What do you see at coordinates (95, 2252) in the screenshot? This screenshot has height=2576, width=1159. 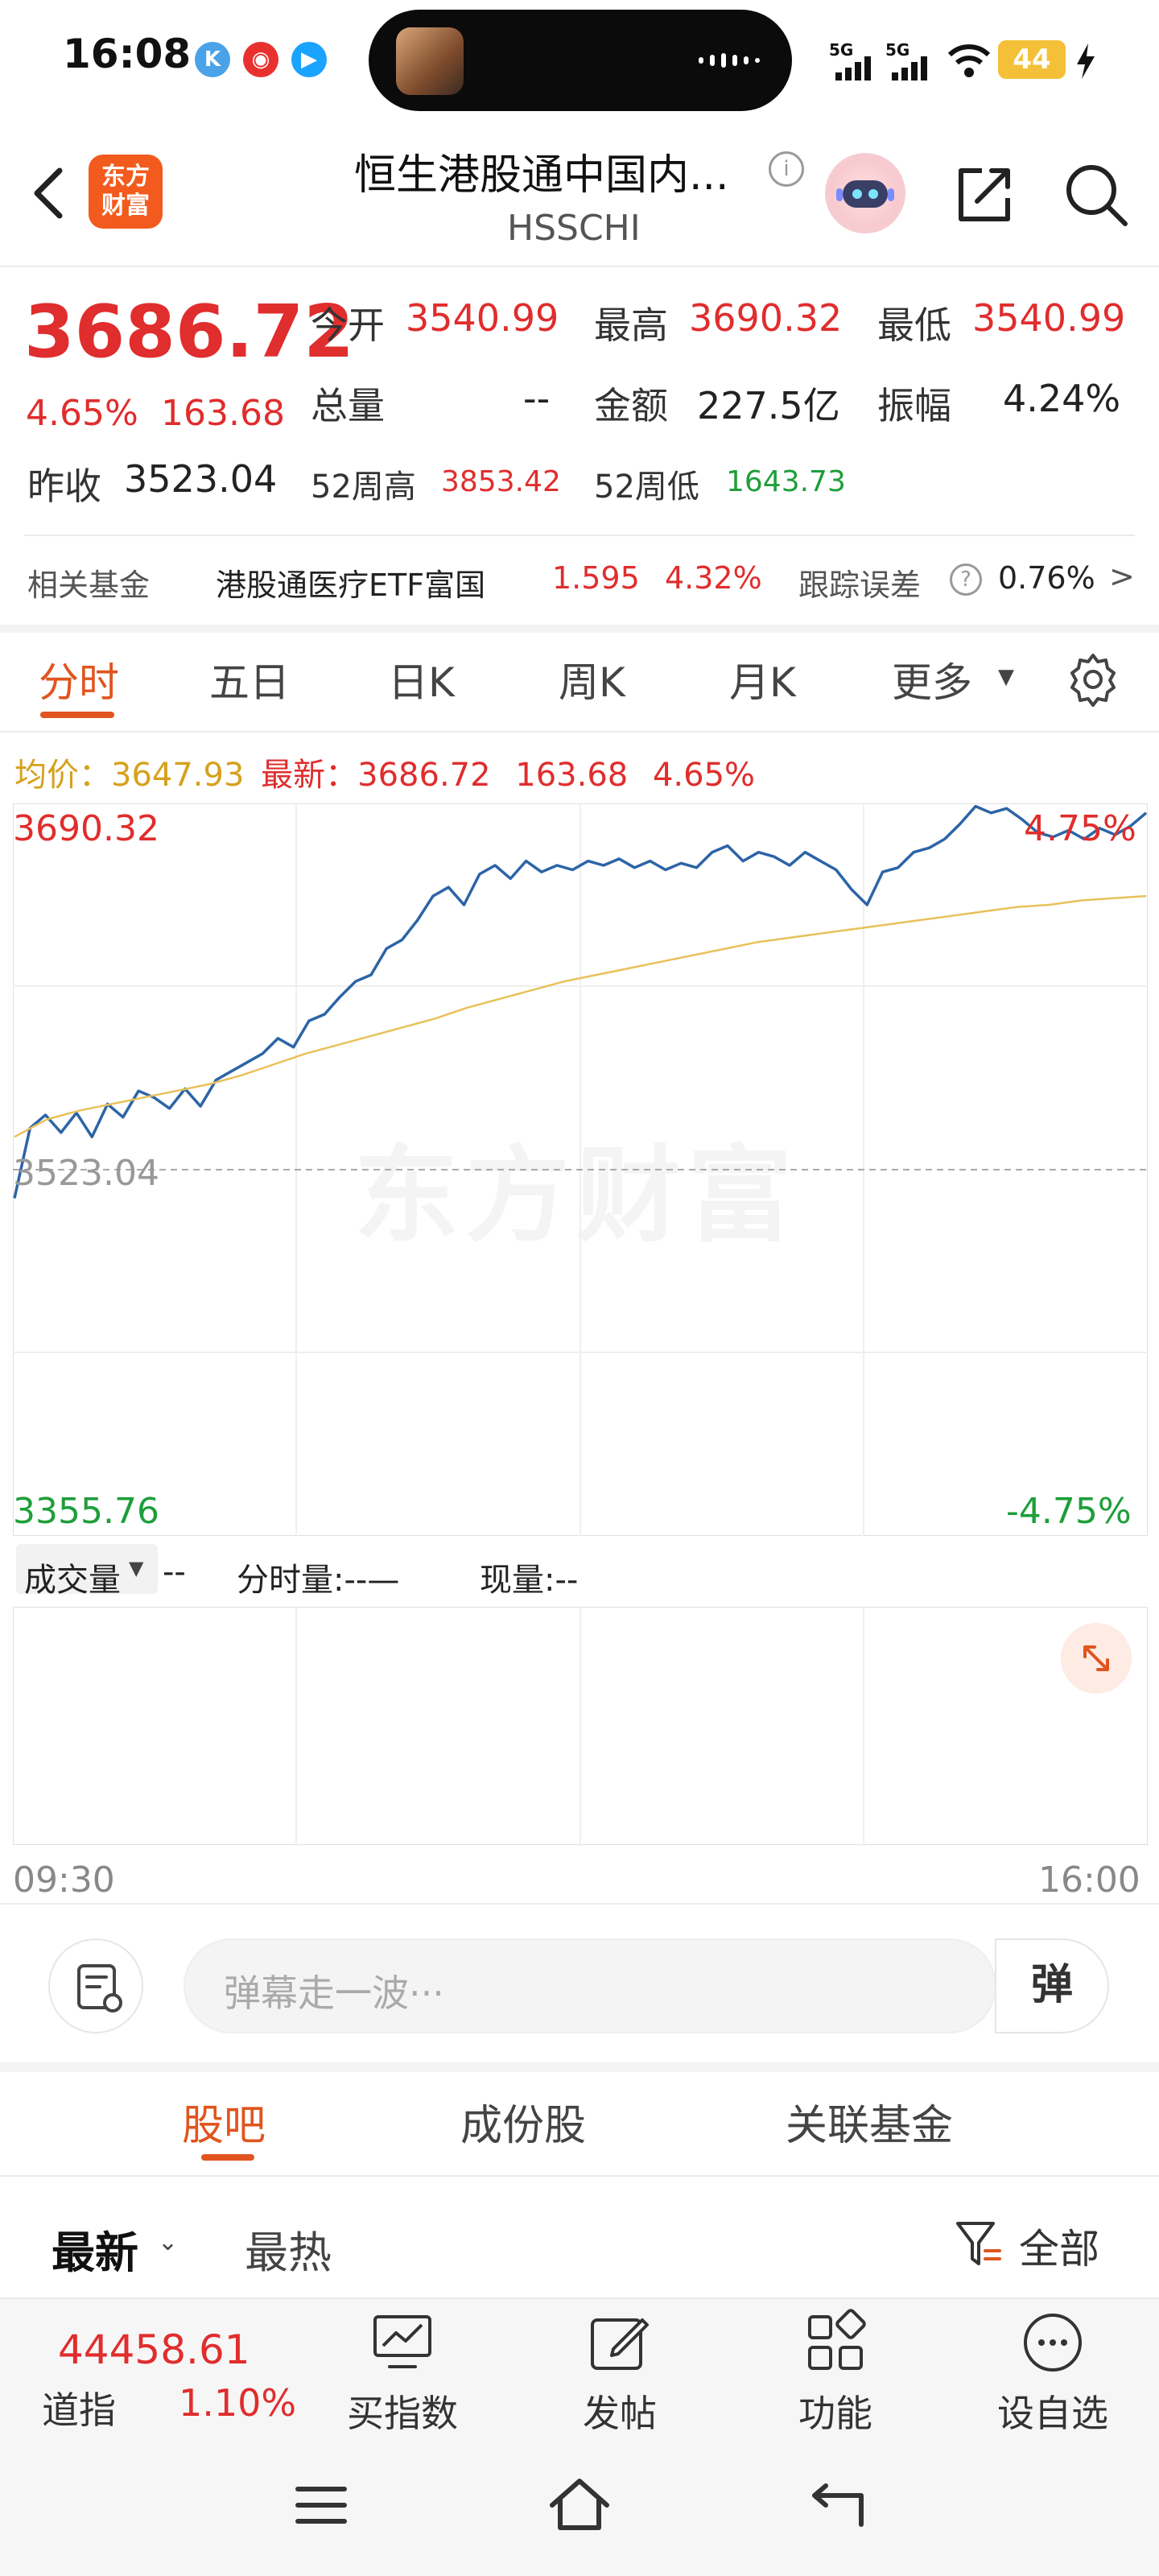 I see `sort-latest: 最新` at bounding box center [95, 2252].